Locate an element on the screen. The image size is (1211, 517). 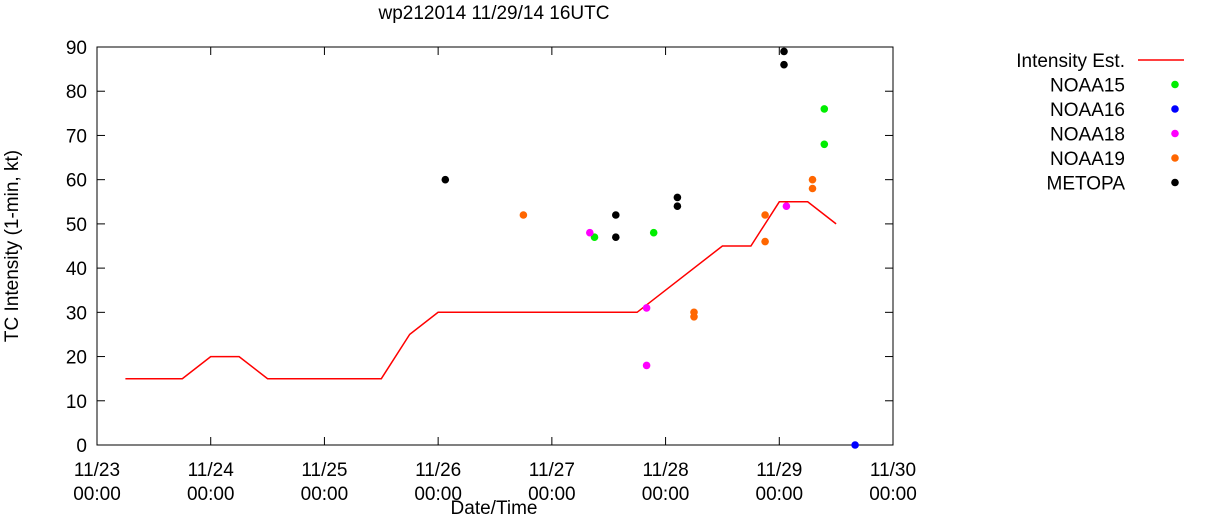
y-tick-label: 10 is located at coordinates (76, 402).